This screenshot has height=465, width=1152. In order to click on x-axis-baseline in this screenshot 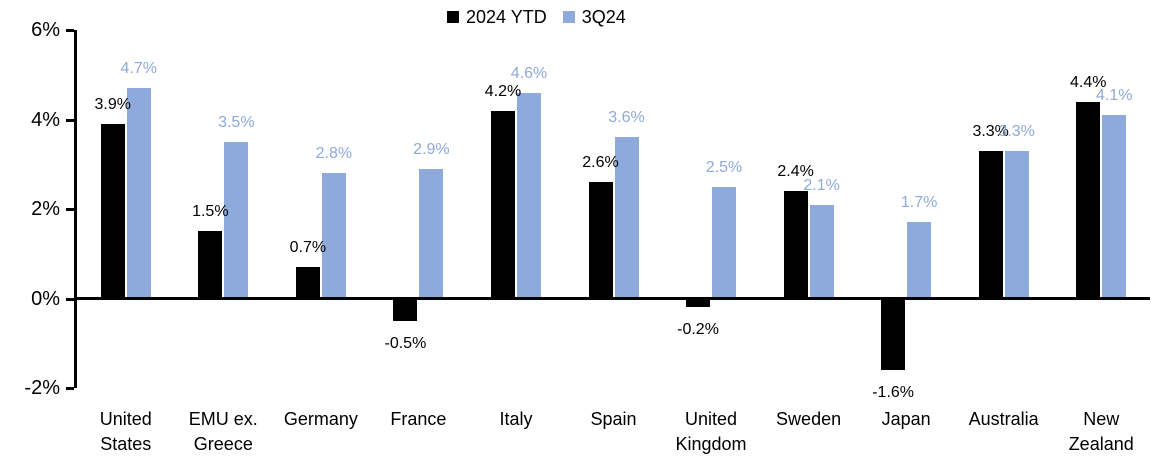, I will do `click(612, 298)`.